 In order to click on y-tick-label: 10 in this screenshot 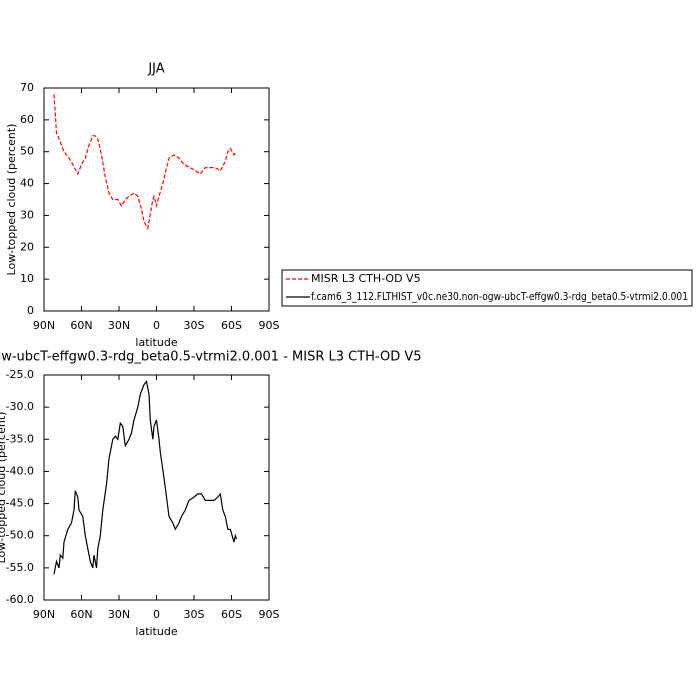, I will do `click(27, 278)`.